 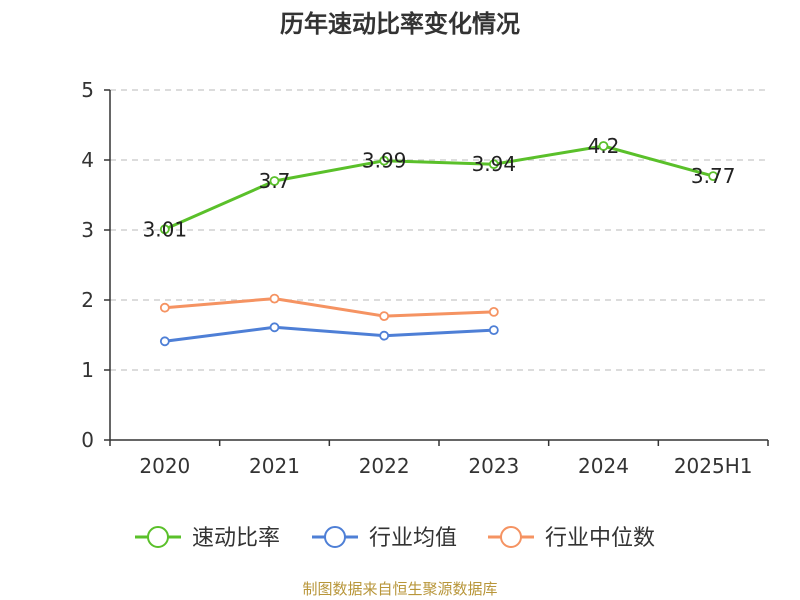 What do you see at coordinates (87, 230) in the screenshot?
I see `y-tick-label: 3` at bounding box center [87, 230].